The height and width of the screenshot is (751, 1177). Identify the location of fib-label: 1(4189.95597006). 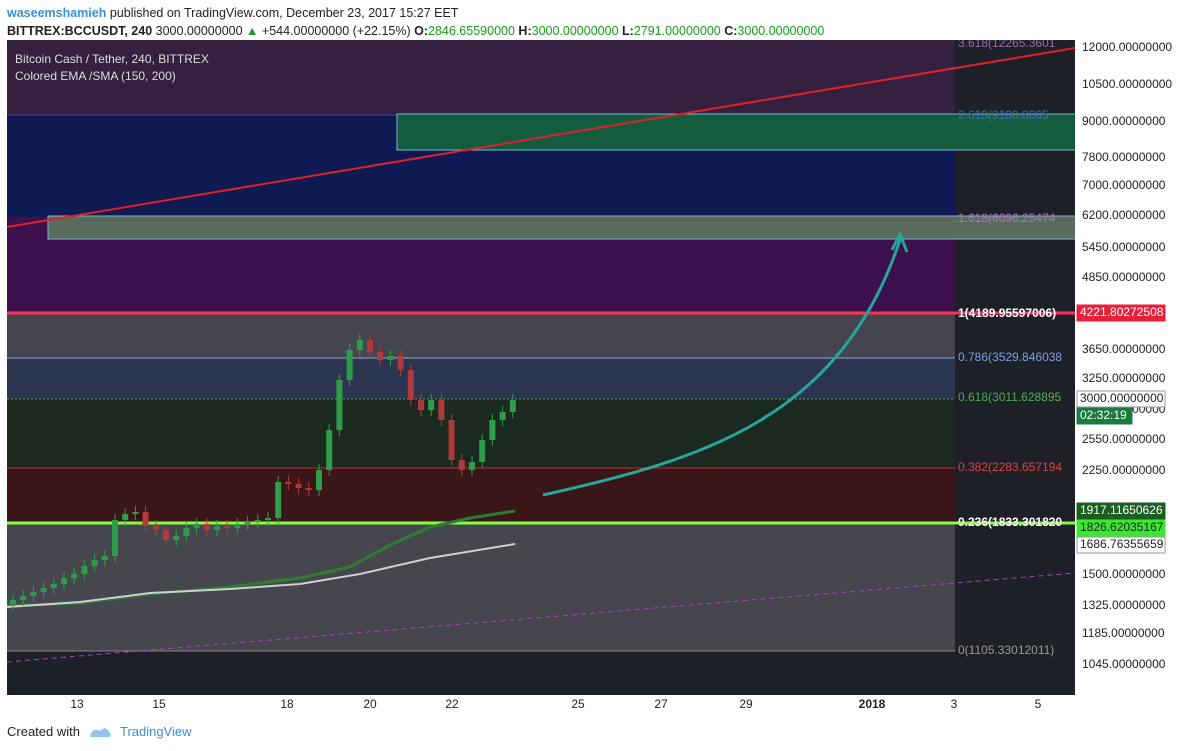
(1007, 313).